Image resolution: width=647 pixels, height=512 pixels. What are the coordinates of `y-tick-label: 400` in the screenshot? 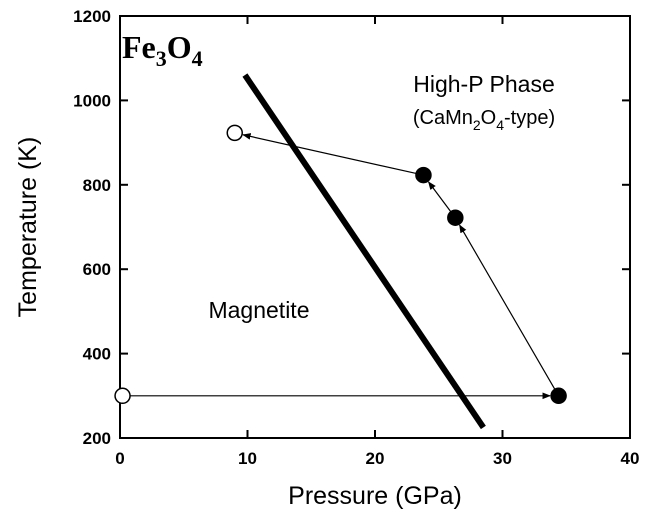 It's located at (97, 354).